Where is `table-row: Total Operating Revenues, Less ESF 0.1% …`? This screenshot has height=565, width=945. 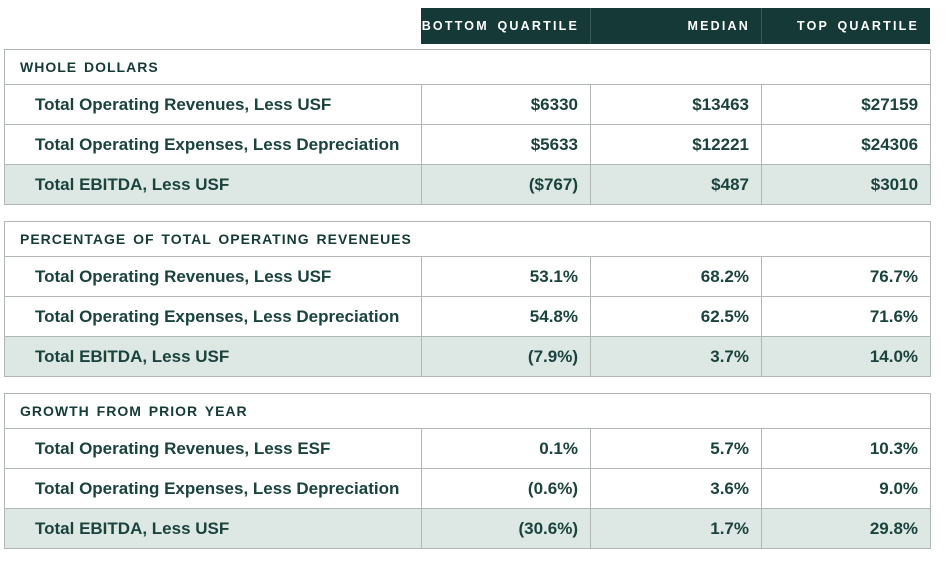
table-row: Total Operating Revenues, Less ESF 0.1% … is located at coordinates (468, 448).